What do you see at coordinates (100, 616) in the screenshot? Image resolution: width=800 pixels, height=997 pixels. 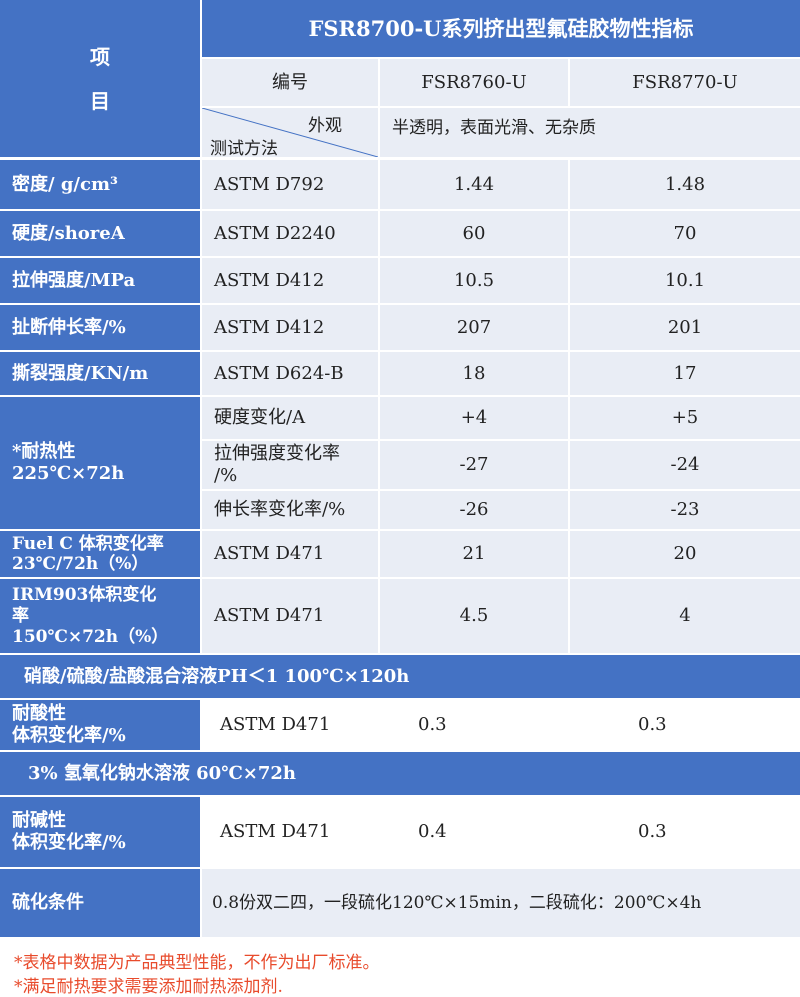 I see `row-label-irm903: IRM903体积变化 率 150℃×72h（%）` at bounding box center [100, 616].